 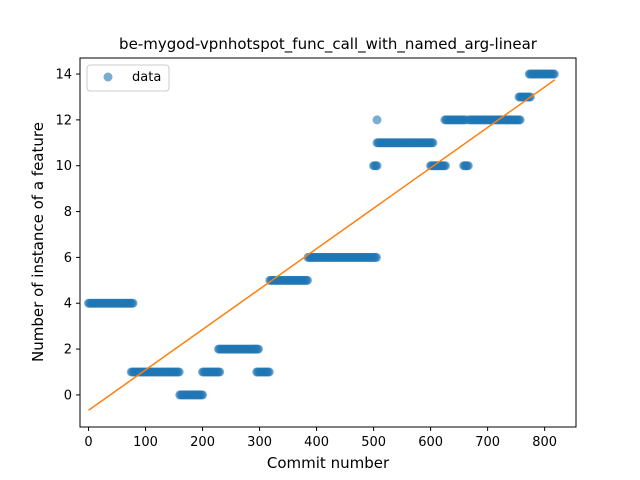 I want to click on x-tick-label: 300, so click(x=259, y=442).